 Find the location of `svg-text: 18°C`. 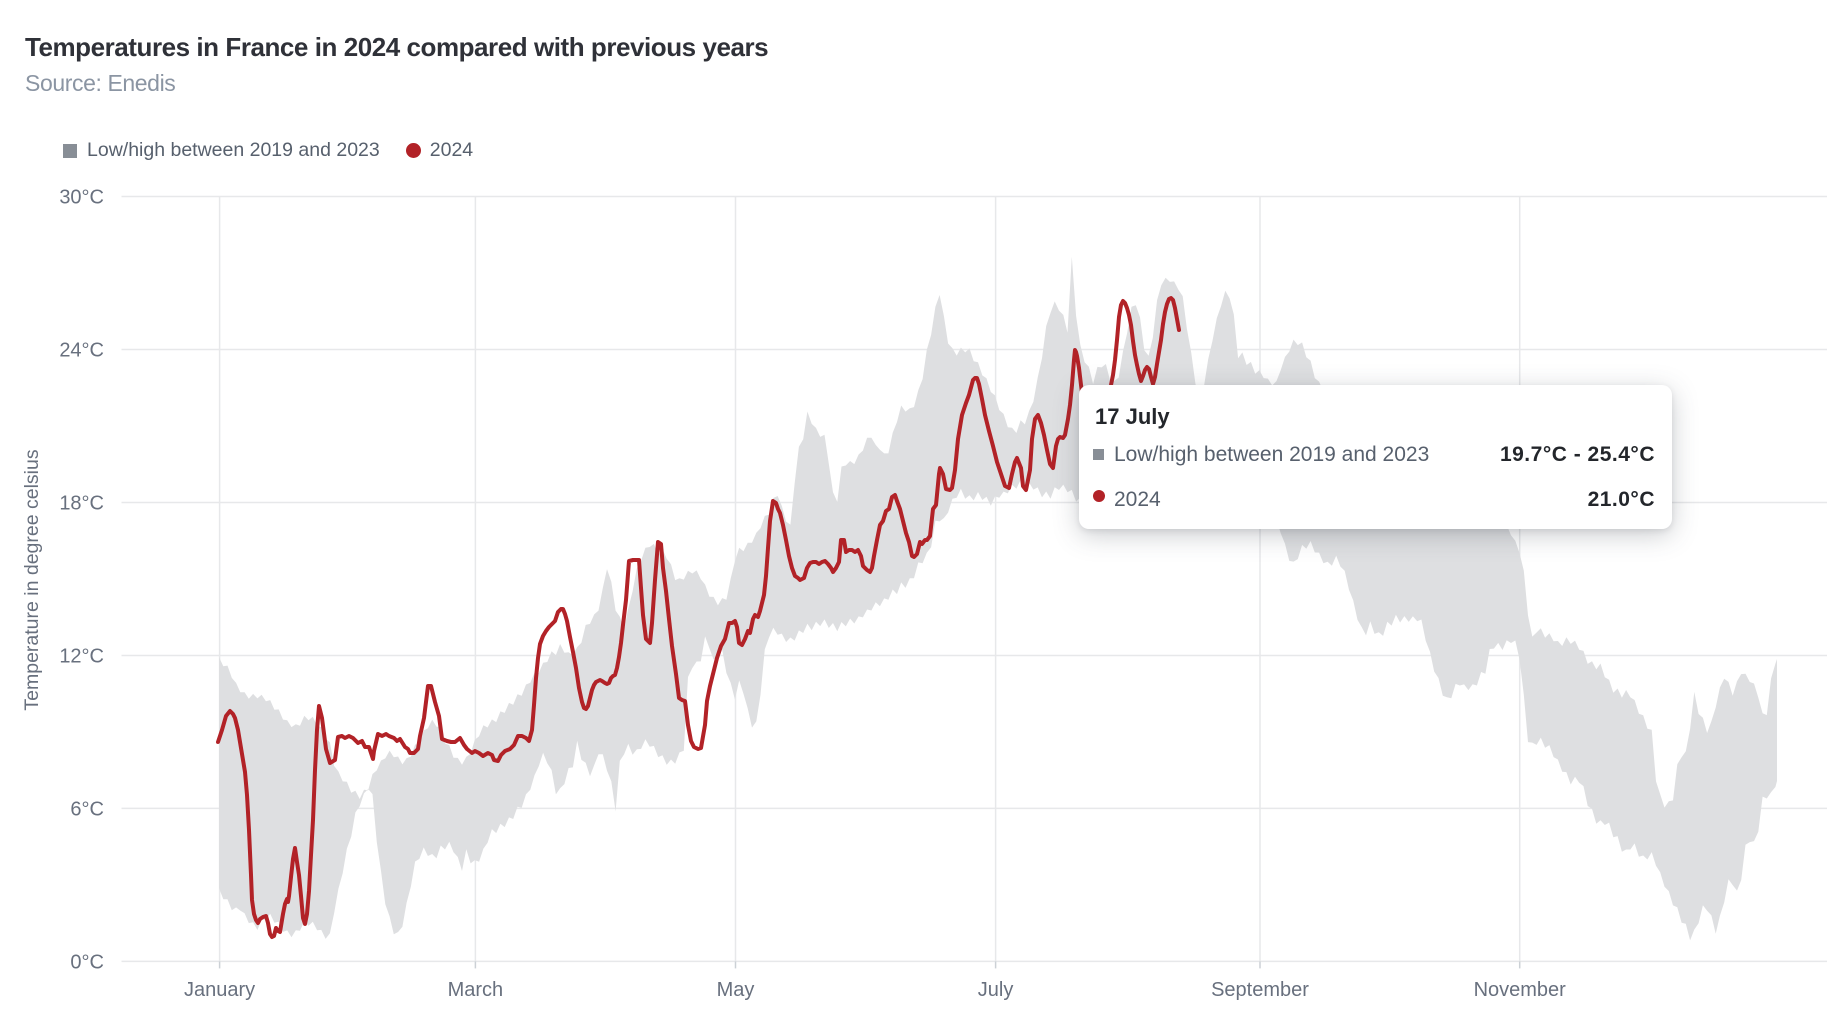

svg-text: 18°C is located at coordinates (81, 504).